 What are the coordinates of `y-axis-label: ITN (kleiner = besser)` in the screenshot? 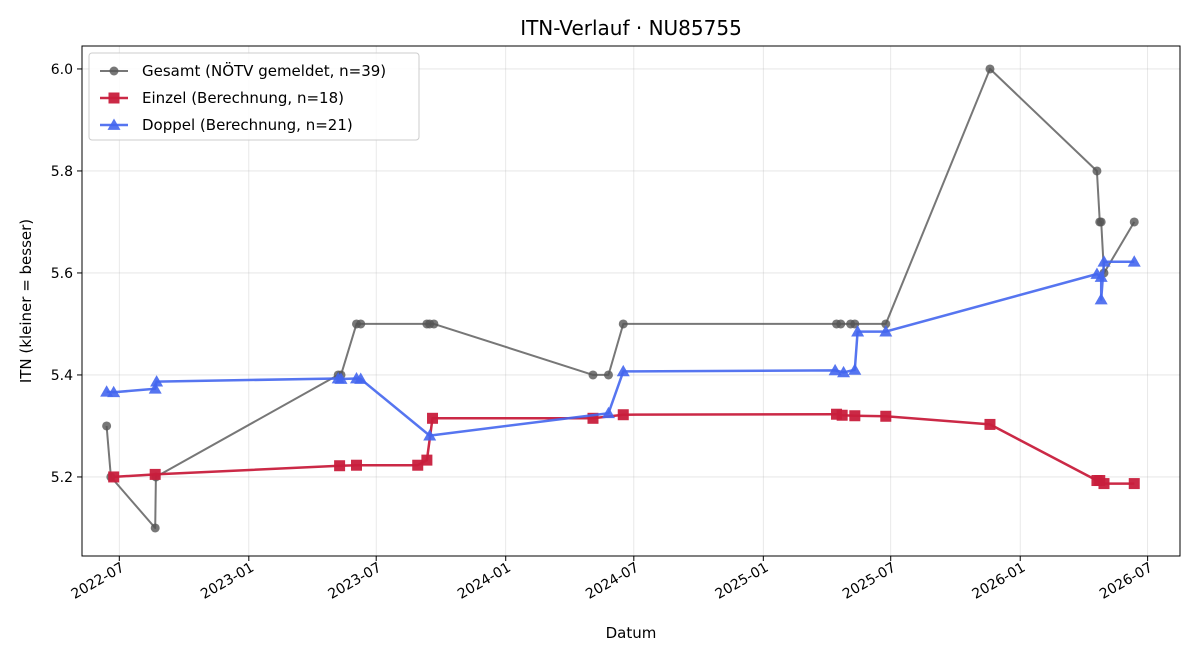 It's located at (26, 301).